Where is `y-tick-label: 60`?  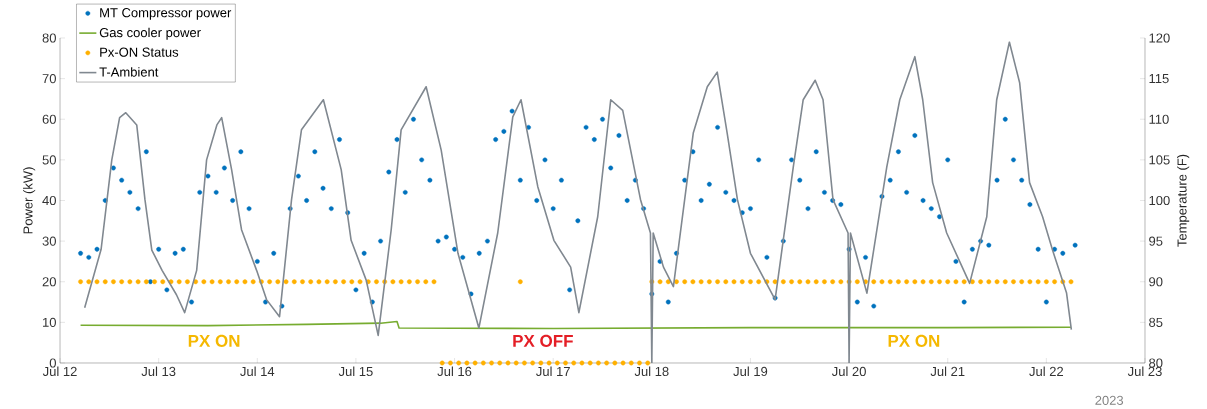 y-tick-label: 60 is located at coordinates (49, 119).